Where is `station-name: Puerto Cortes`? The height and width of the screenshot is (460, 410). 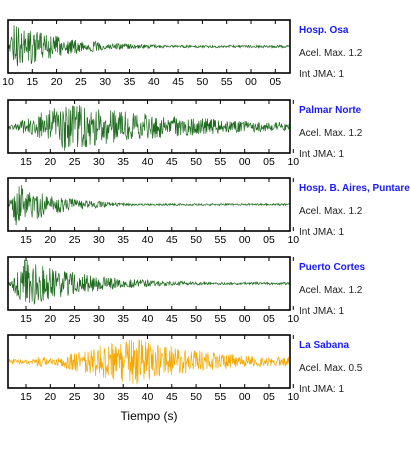
station-name: Puerto Cortes is located at coordinates (332, 267).